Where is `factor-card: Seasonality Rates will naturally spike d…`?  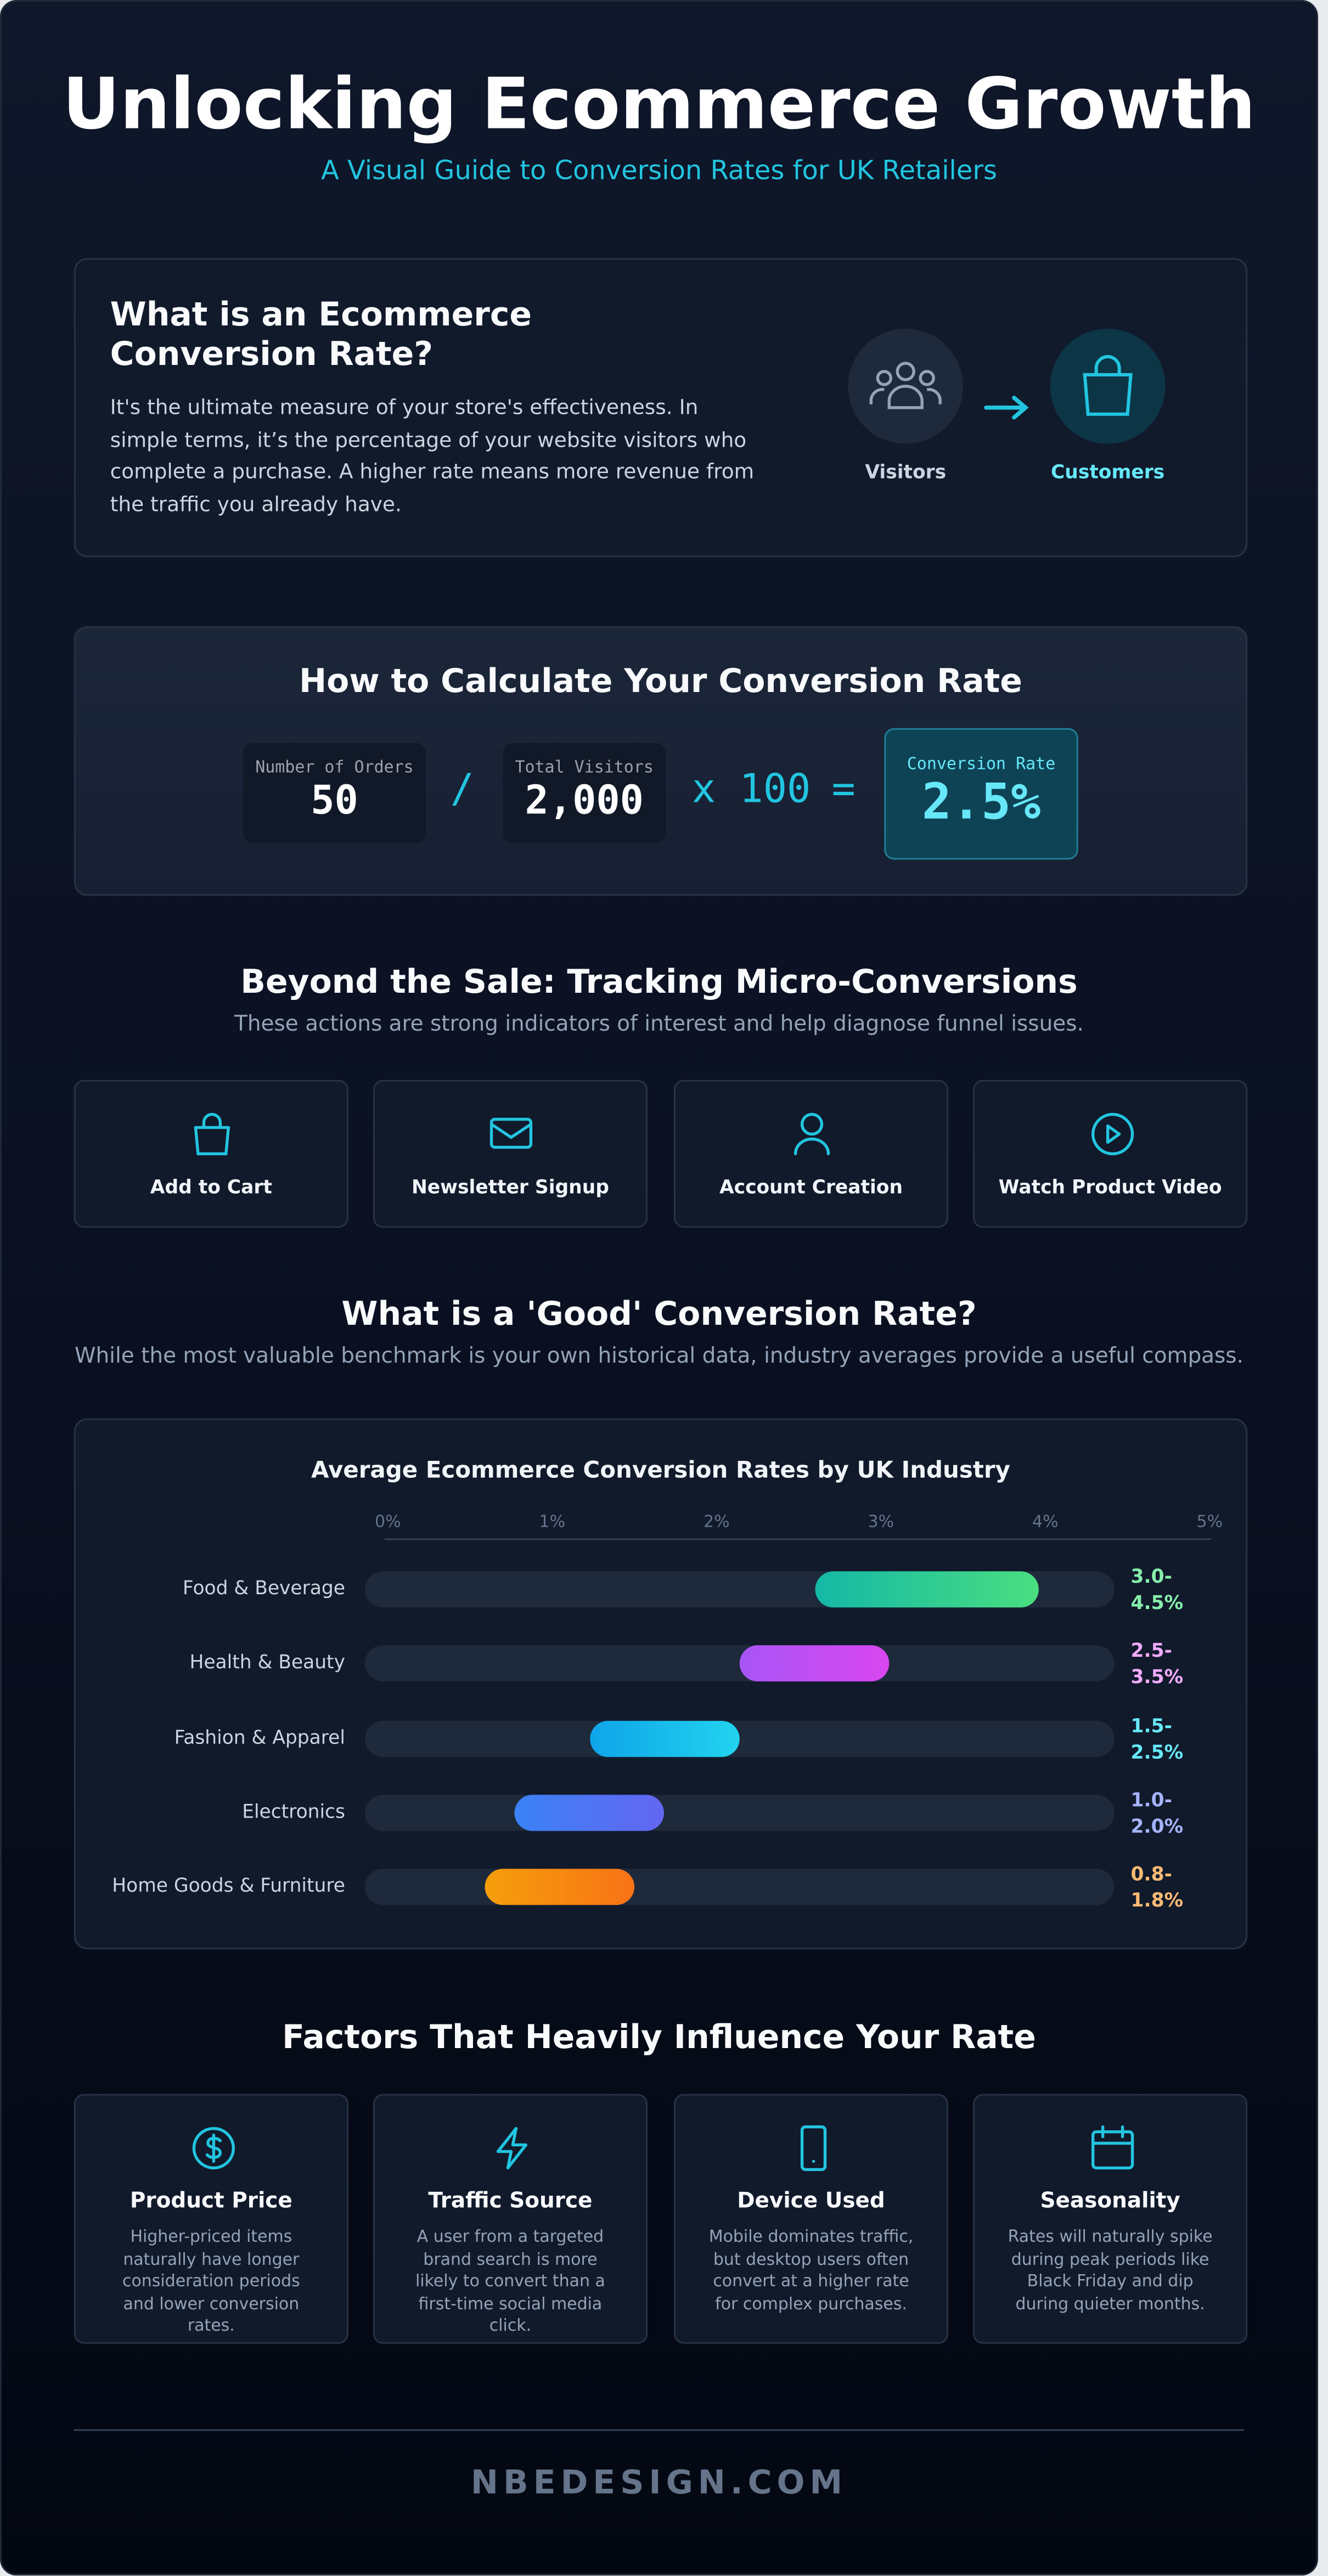 factor-card: Seasonality Rates will naturally spike d… is located at coordinates (1110, 2219).